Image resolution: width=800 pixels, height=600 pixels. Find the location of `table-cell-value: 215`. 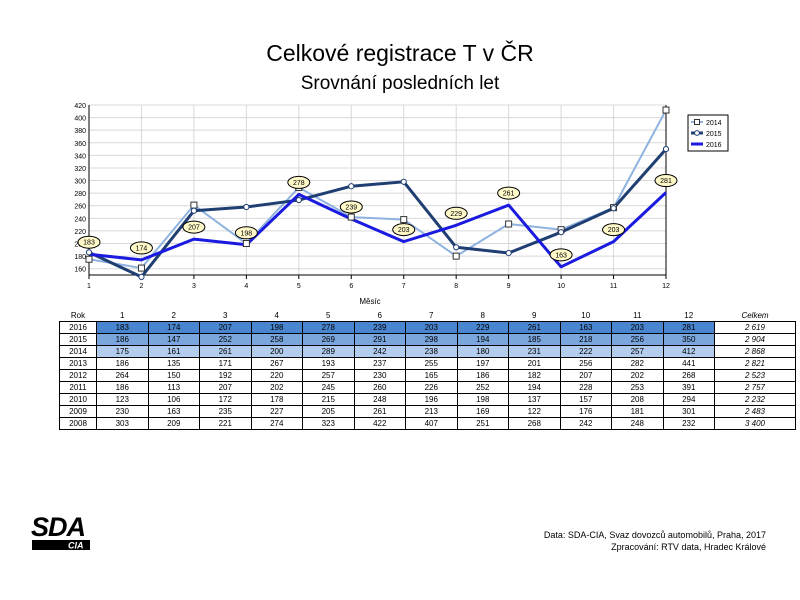

table-cell-value: 215 is located at coordinates (328, 399).